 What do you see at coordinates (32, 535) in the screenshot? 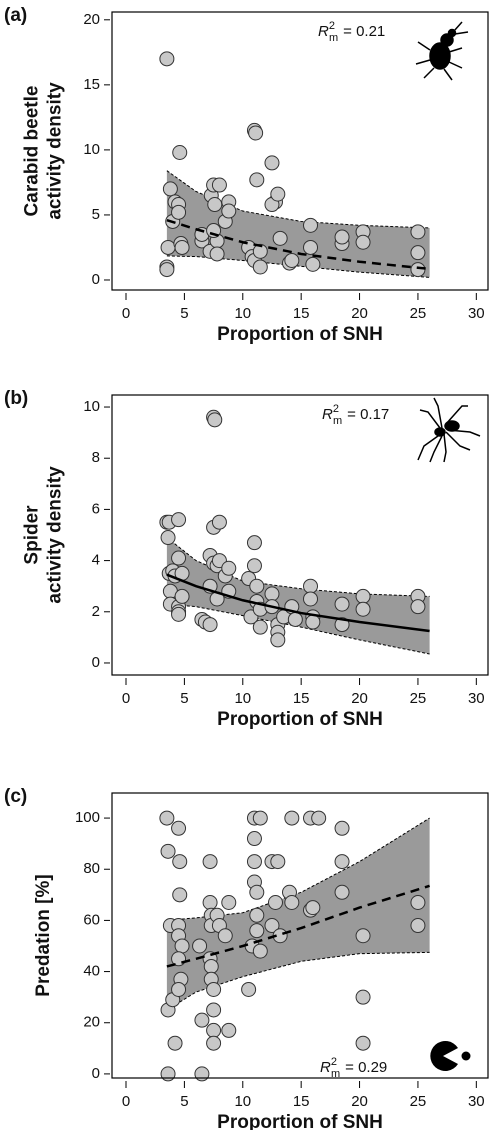
I see `y-axis-label: Spider` at bounding box center [32, 535].